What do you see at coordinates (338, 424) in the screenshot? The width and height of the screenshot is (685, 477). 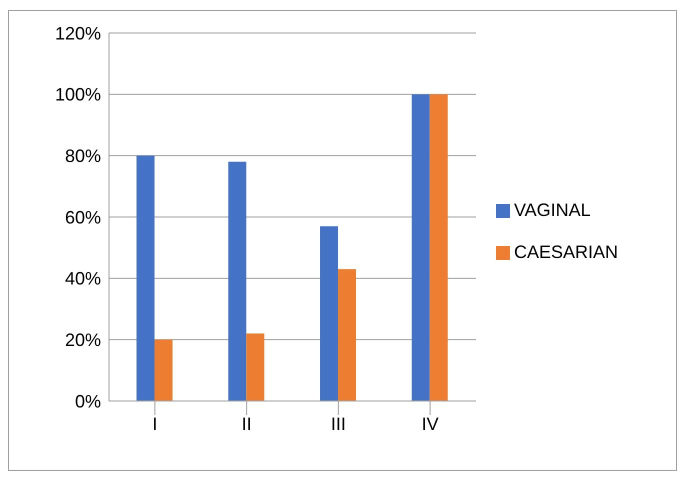 I see `x-tick-label: III` at bounding box center [338, 424].